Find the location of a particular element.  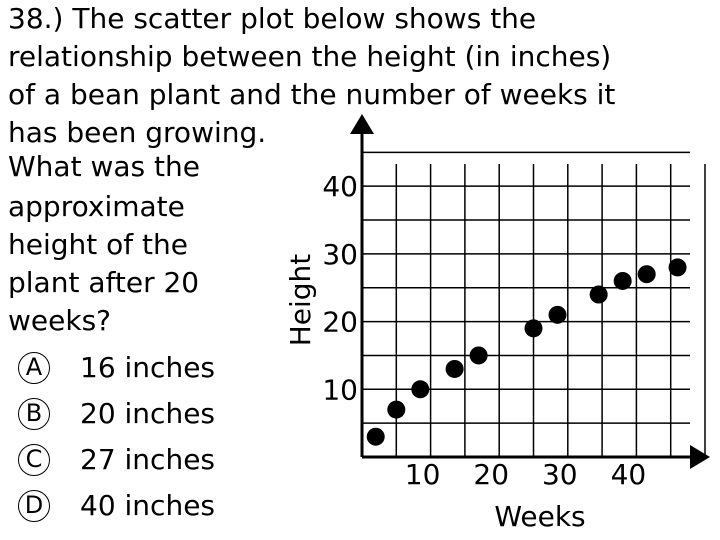

y-tick-label: 40 is located at coordinates (340, 186).